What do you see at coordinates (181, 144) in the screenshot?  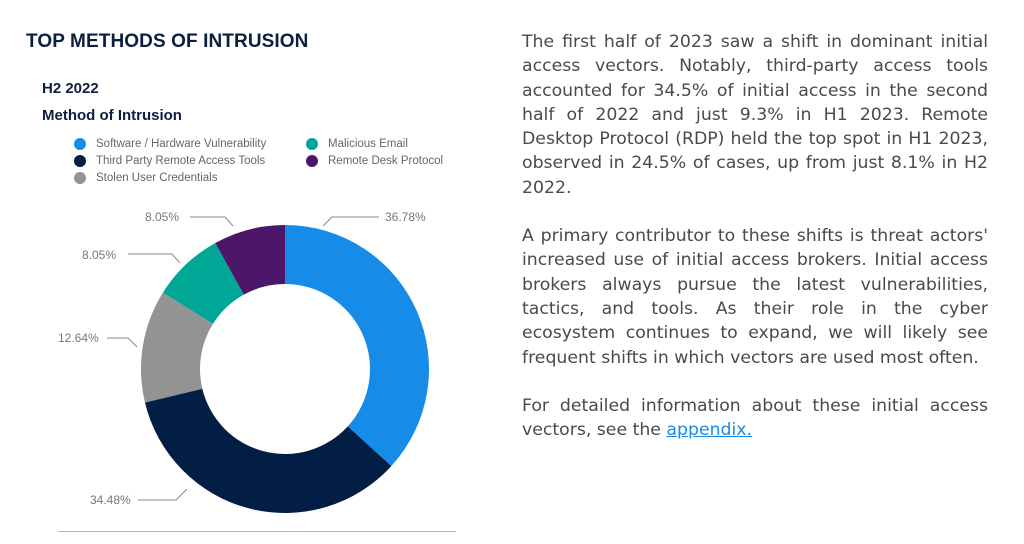 I see `legend-label: Software / Hardware Vulnerability` at bounding box center [181, 144].